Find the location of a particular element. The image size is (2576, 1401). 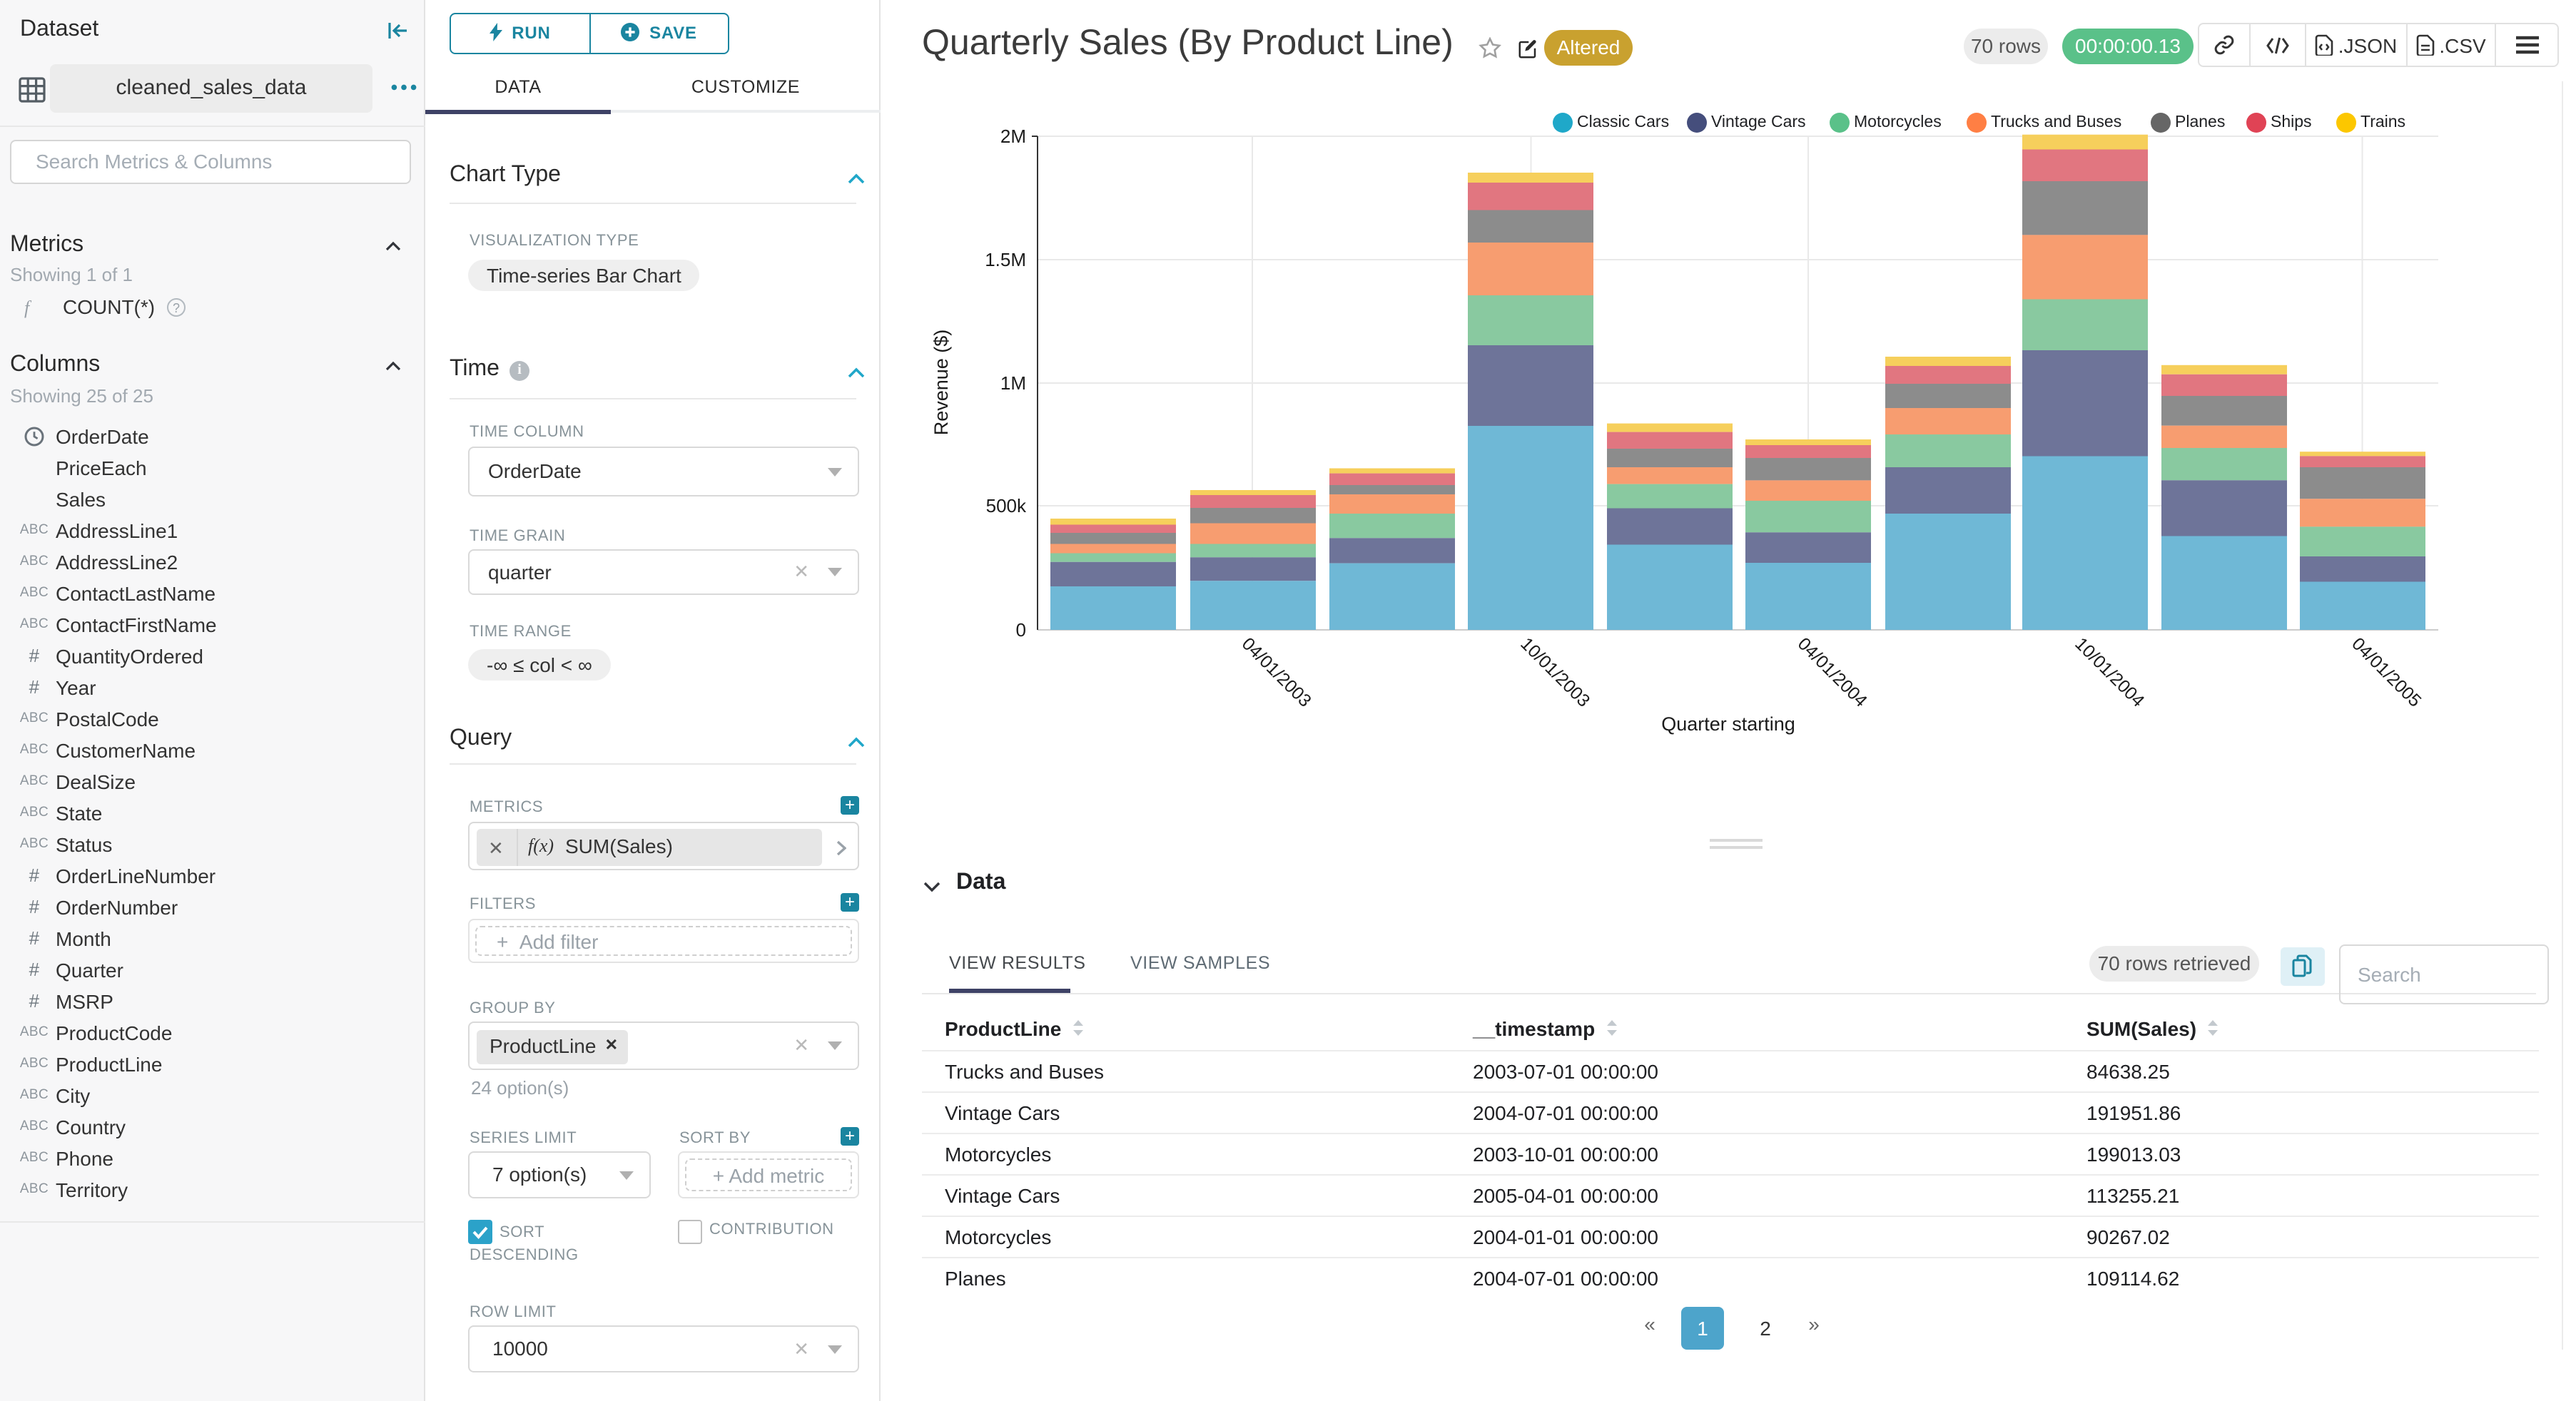

svg-text: 10/01/2004 is located at coordinates (2109, 671).